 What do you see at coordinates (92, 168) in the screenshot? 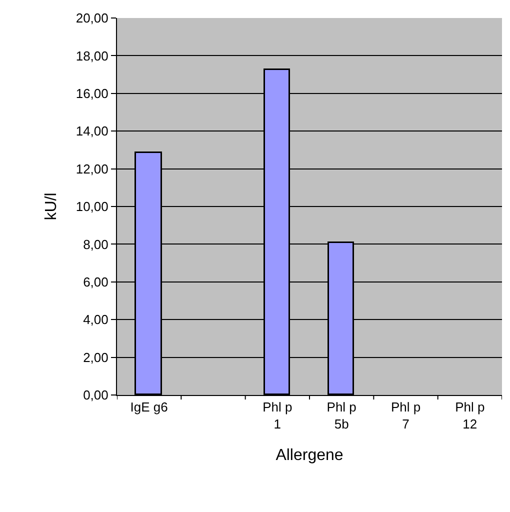
I see `y-tick-label: 12,00` at bounding box center [92, 168].